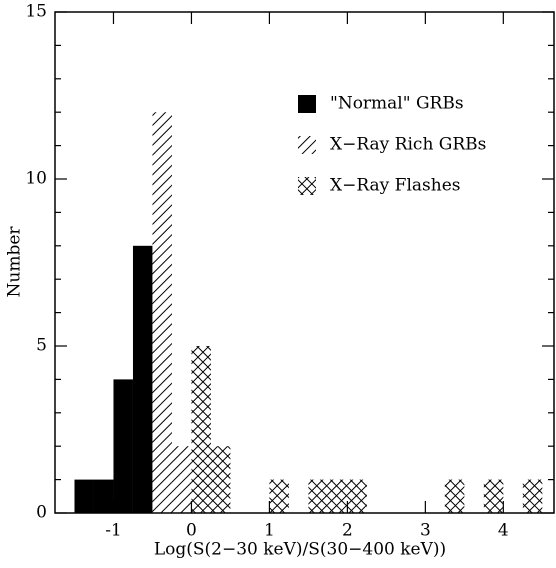 This screenshot has height=568, width=556. I want to click on x-tick-label: 1, so click(269, 531).